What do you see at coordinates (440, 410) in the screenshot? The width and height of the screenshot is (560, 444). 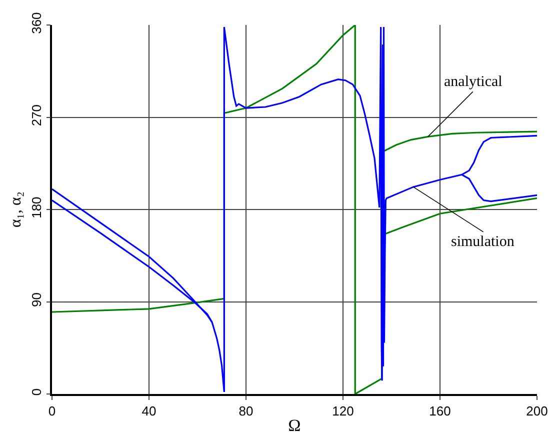 I see `x-tick-label: 160` at bounding box center [440, 410].